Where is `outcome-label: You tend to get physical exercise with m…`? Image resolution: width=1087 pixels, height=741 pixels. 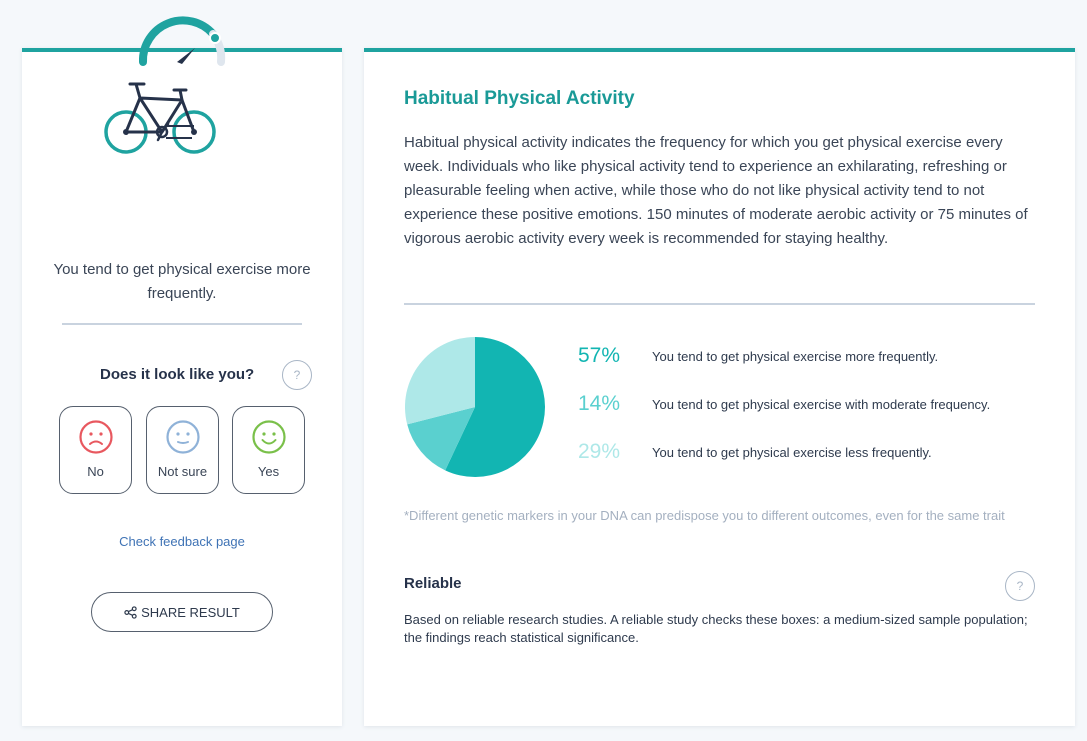 outcome-label: You tend to get physical exercise with m… is located at coordinates (821, 404).